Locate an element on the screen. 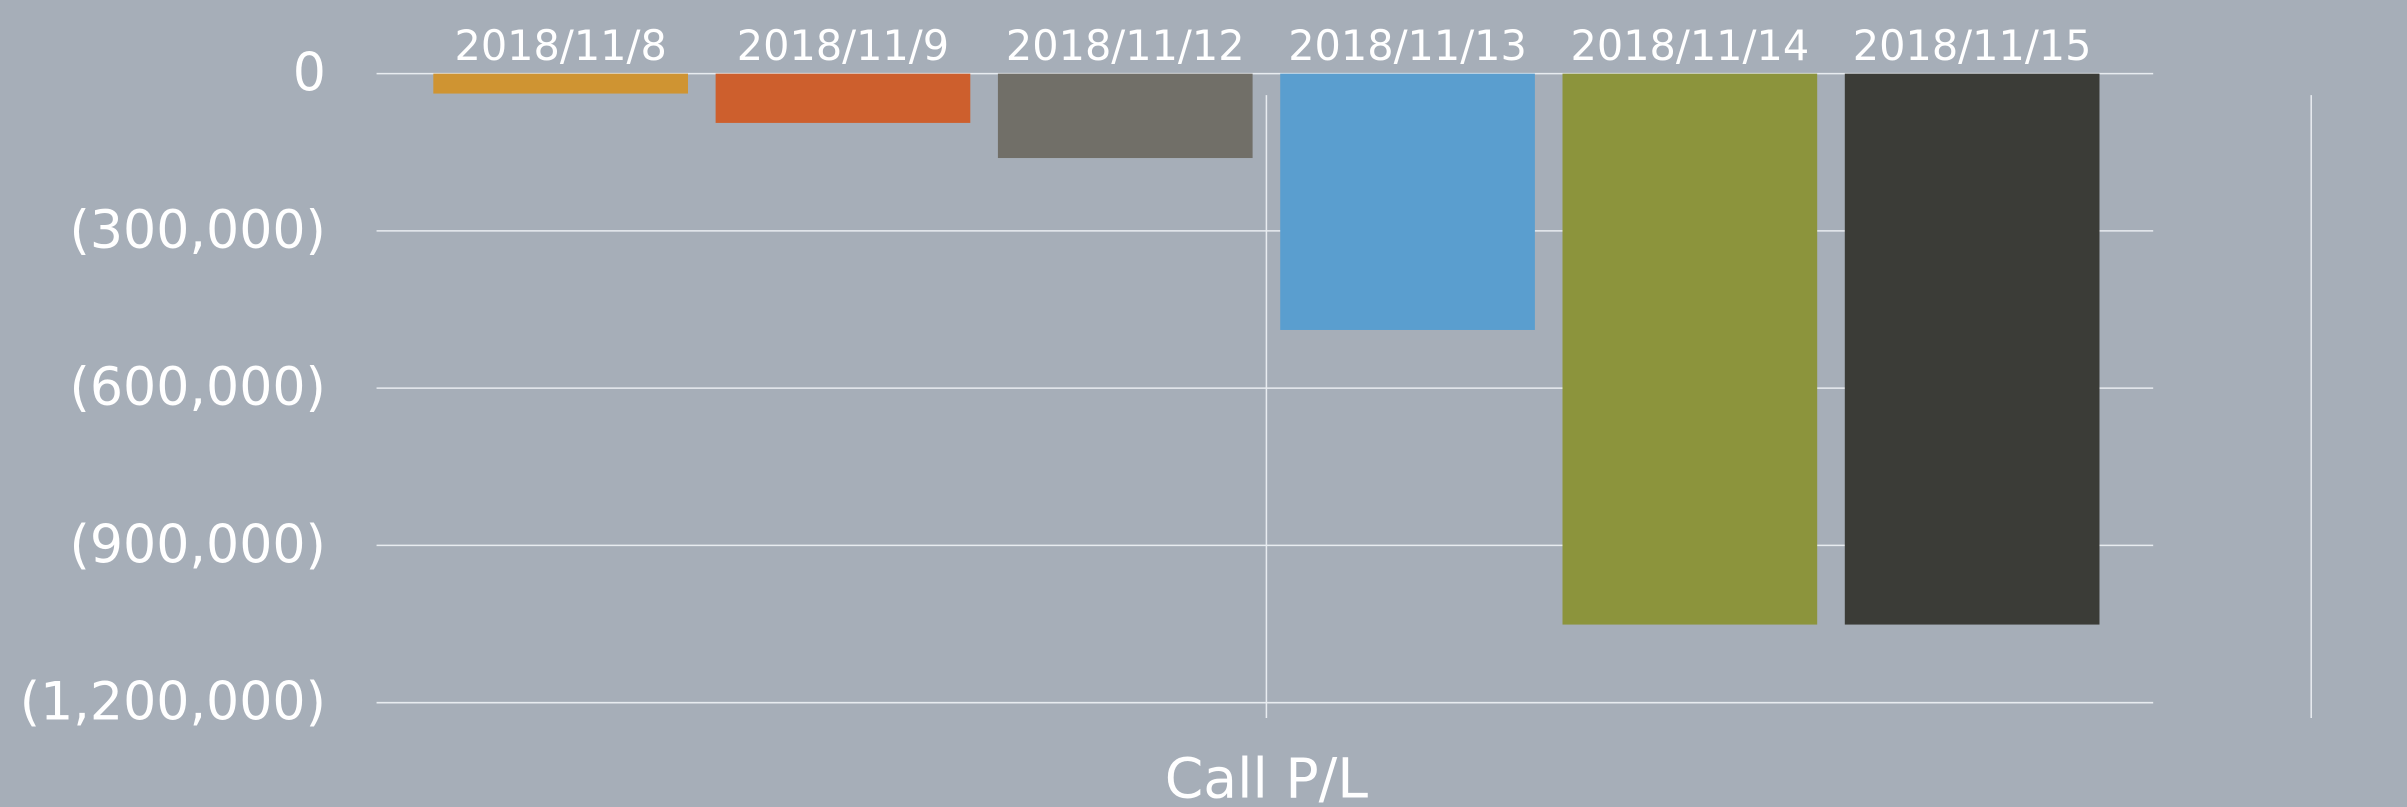  category-label: 2018/11/15 is located at coordinates (1972, 46).